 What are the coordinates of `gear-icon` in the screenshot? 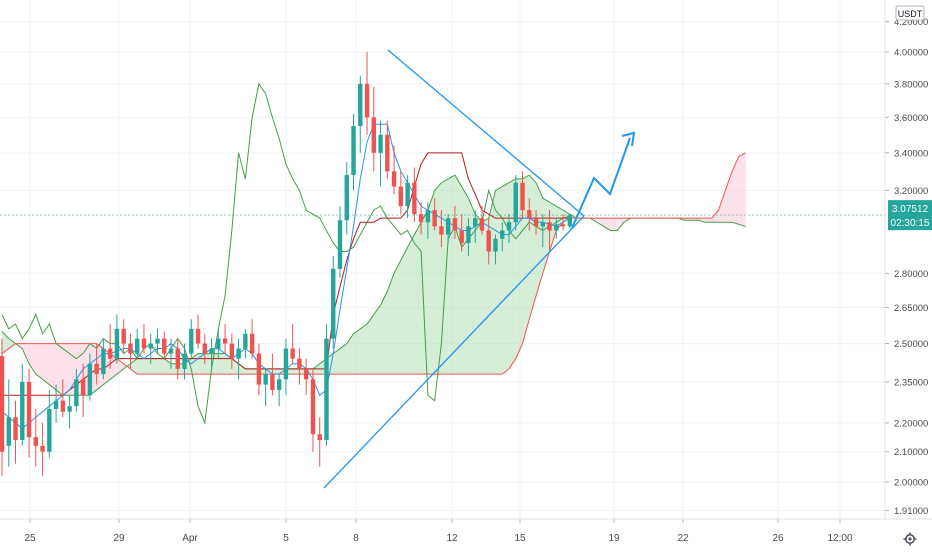 It's located at (910, 539).